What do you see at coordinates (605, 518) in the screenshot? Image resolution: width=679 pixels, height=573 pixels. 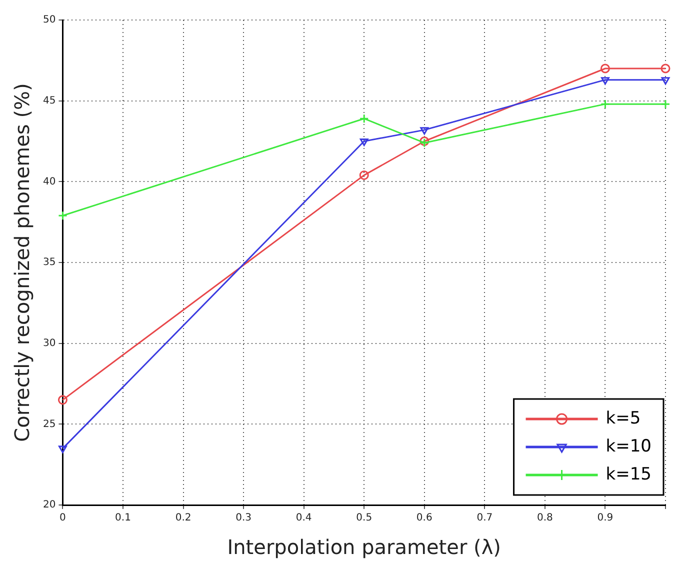 I see `x-tick-label: 0.9` at bounding box center [605, 518].